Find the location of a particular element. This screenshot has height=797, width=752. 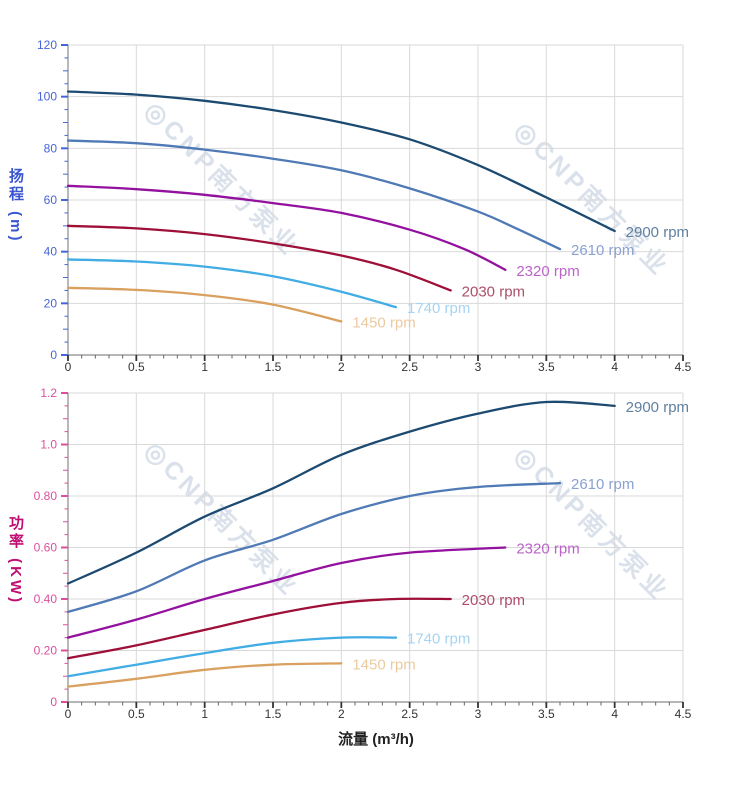

power-series-label-2610-rpm: 2610 rpm is located at coordinates (602, 484).